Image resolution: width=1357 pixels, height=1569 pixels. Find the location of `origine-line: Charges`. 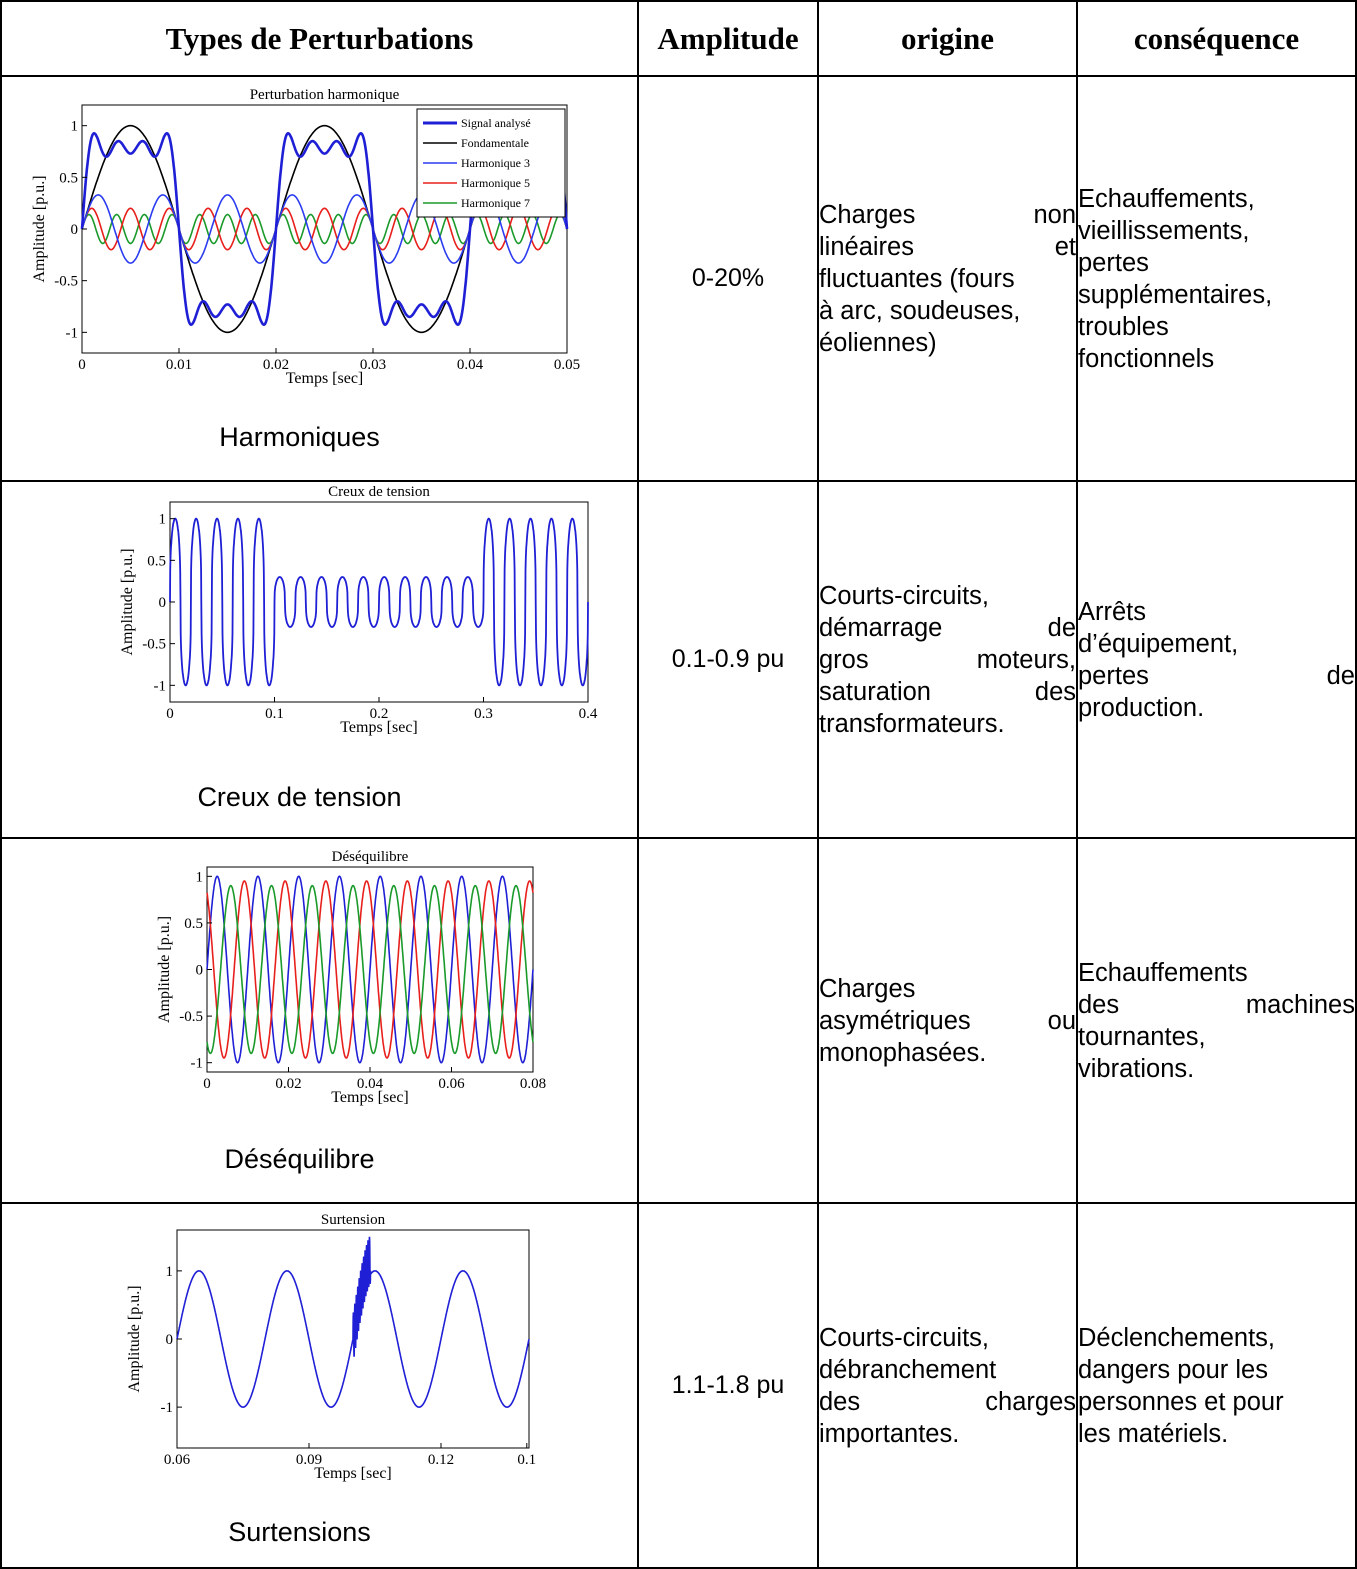

origine-line: Charges is located at coordinates (867, 988).